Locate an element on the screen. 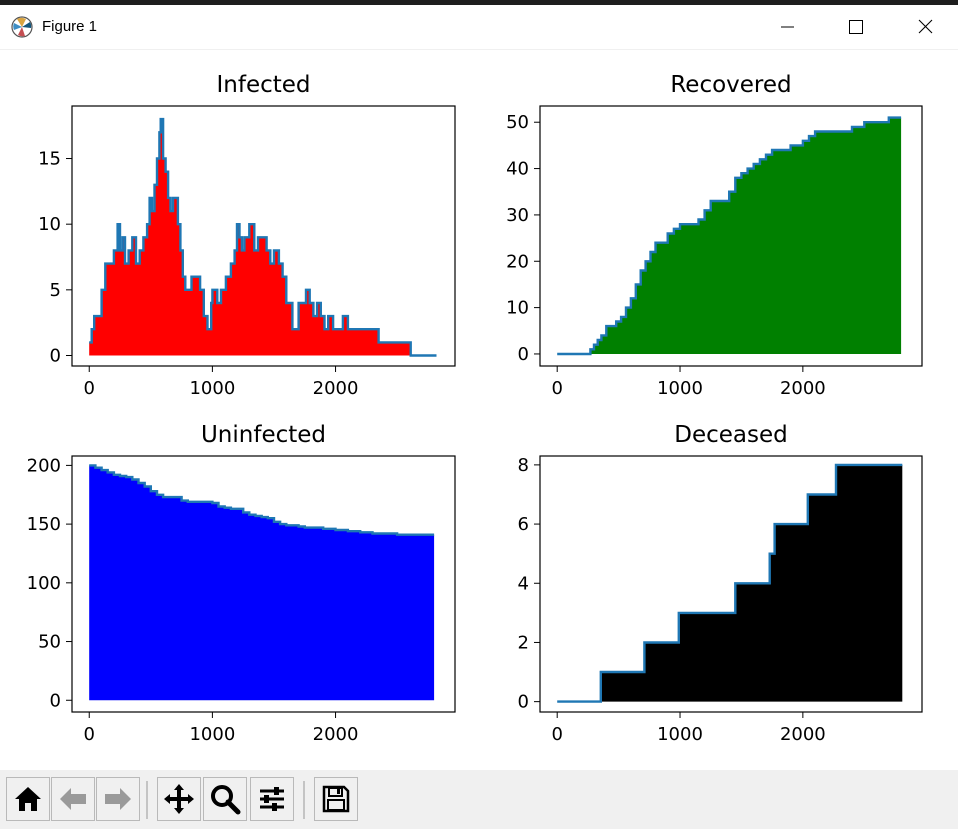 This screenshot has width=958, height=829. deceased-frame is located at coordinates (731, 584).